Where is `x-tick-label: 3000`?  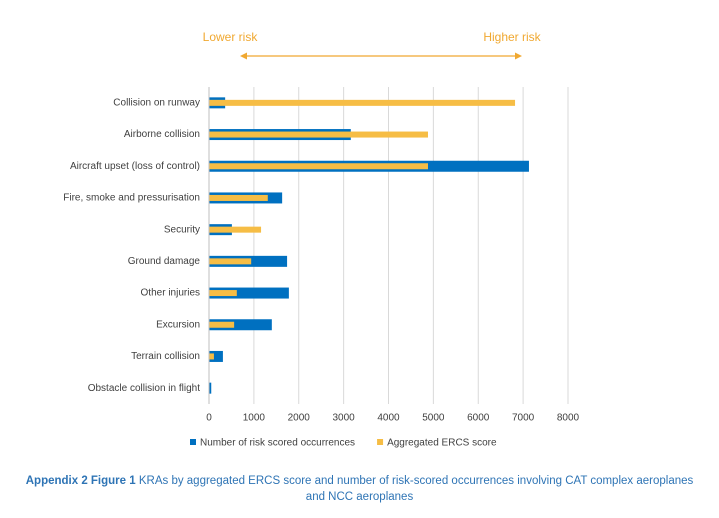 x-tick-label: 3000 is located at coordinates (344, 418).